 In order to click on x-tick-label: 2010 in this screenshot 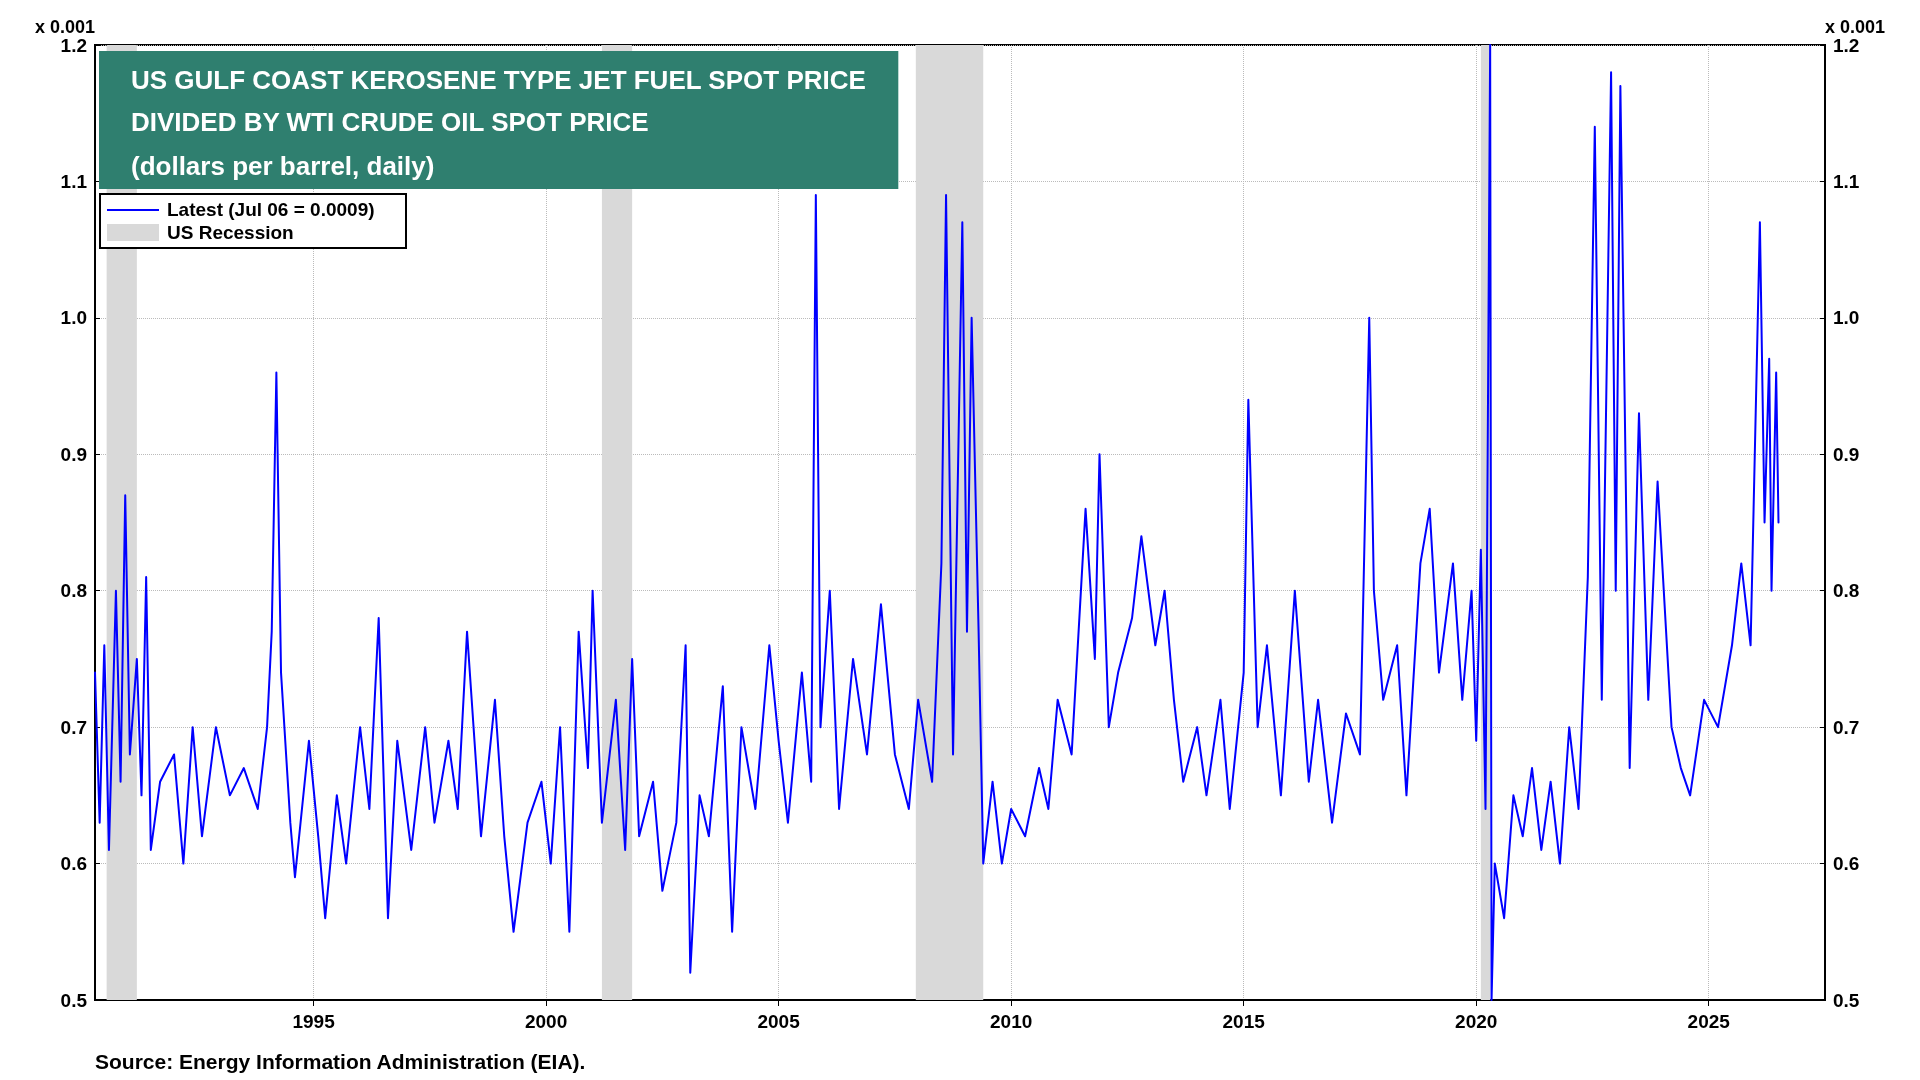, I will do `click(1011, 1021)`.